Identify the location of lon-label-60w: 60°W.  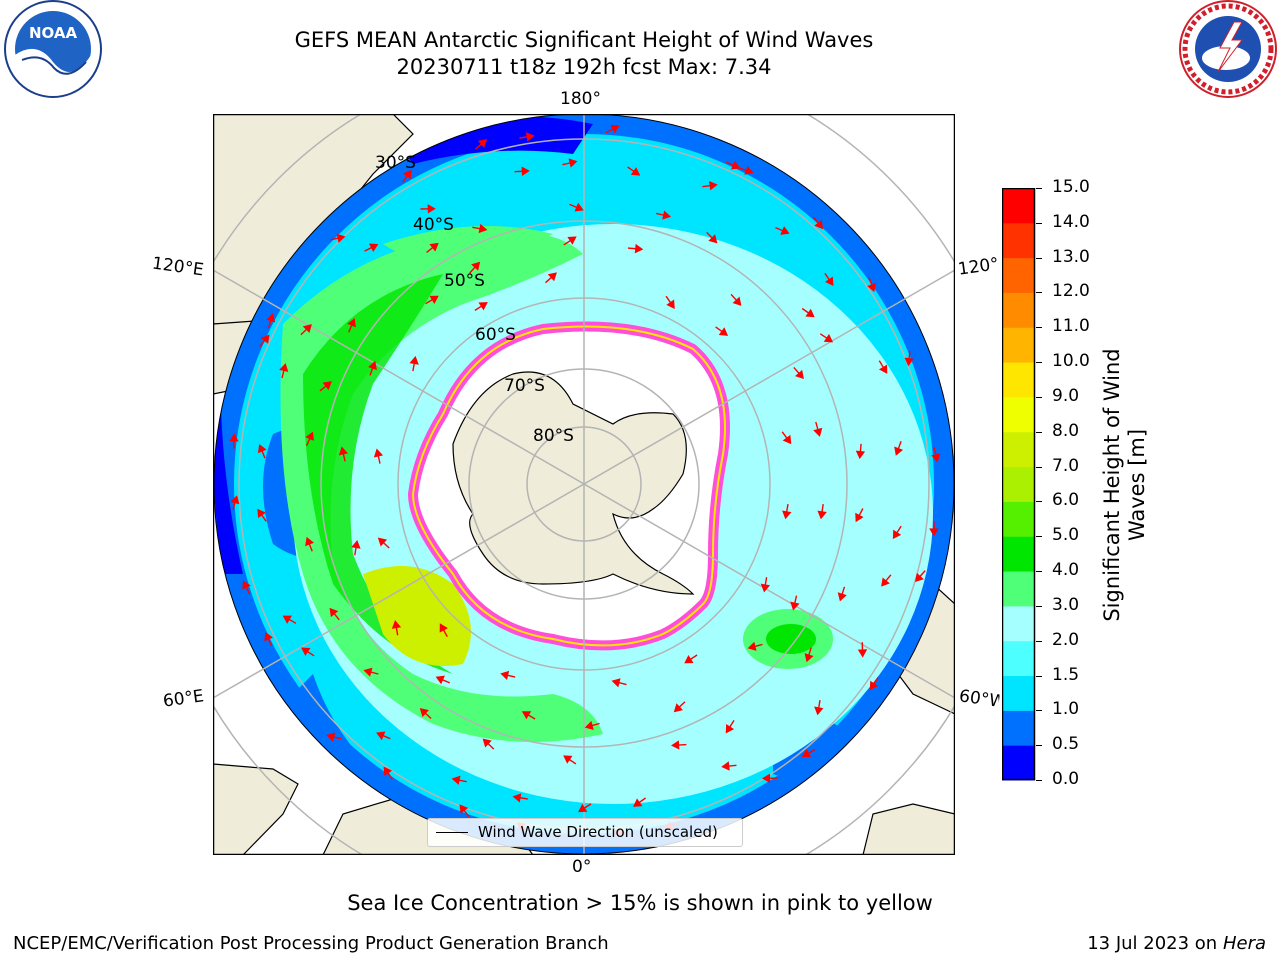
(979, 699).